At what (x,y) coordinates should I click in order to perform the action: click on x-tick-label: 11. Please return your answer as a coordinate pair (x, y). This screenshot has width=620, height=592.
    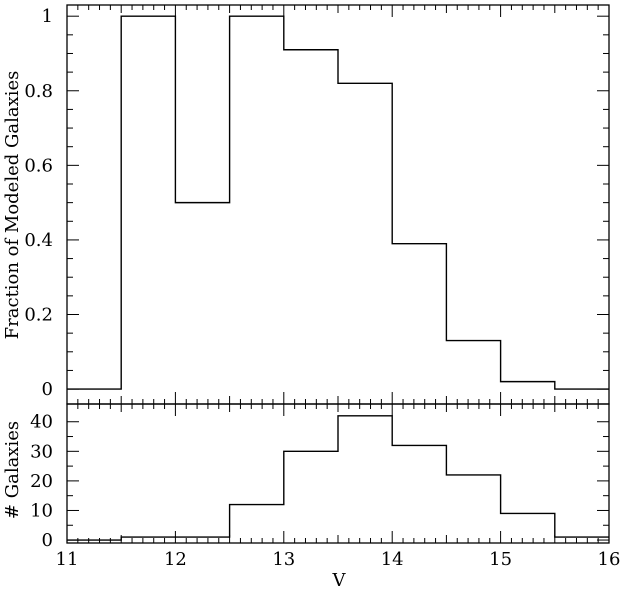
    Looking at the image, I should click on (67, 559).